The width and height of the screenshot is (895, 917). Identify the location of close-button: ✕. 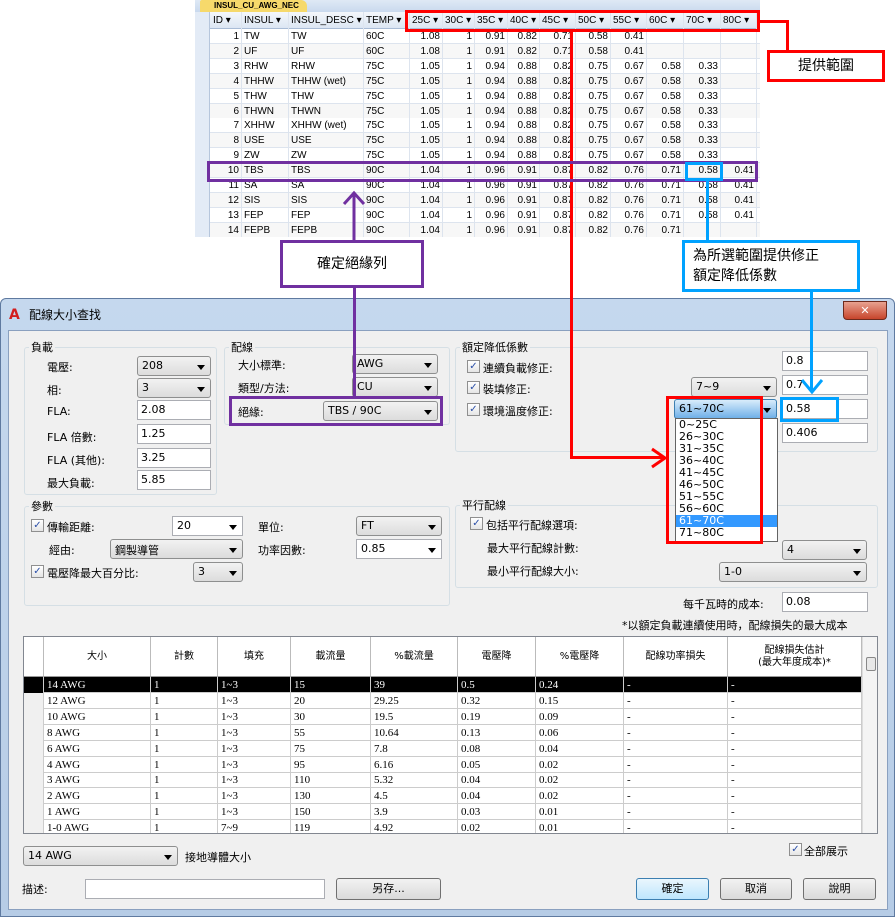
(865, 310).